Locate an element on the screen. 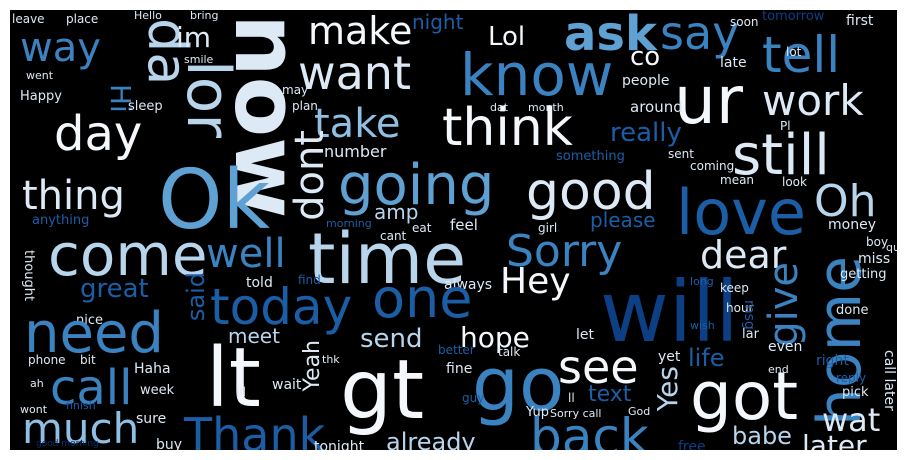 This screenshot has width=907, height=460. word-guy: guy is located at coordinates (473, 398).